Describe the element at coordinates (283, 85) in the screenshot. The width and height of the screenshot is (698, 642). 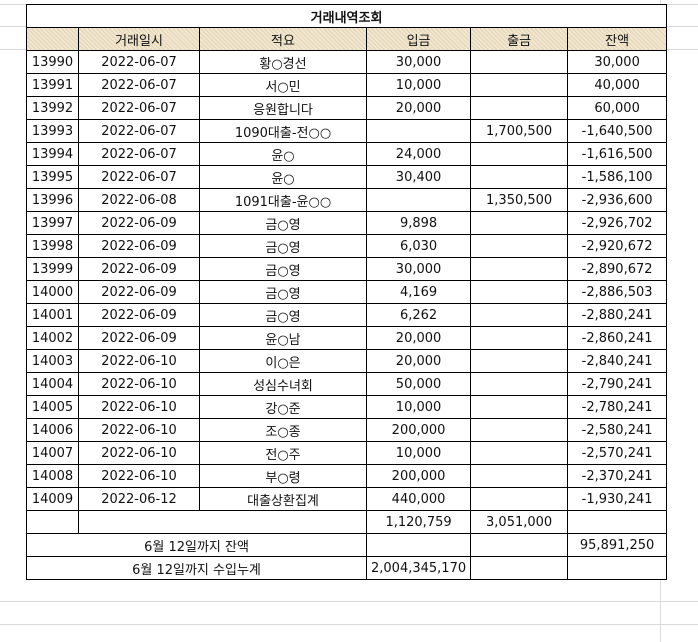
I see `cell-memo: 서○민` at that location.